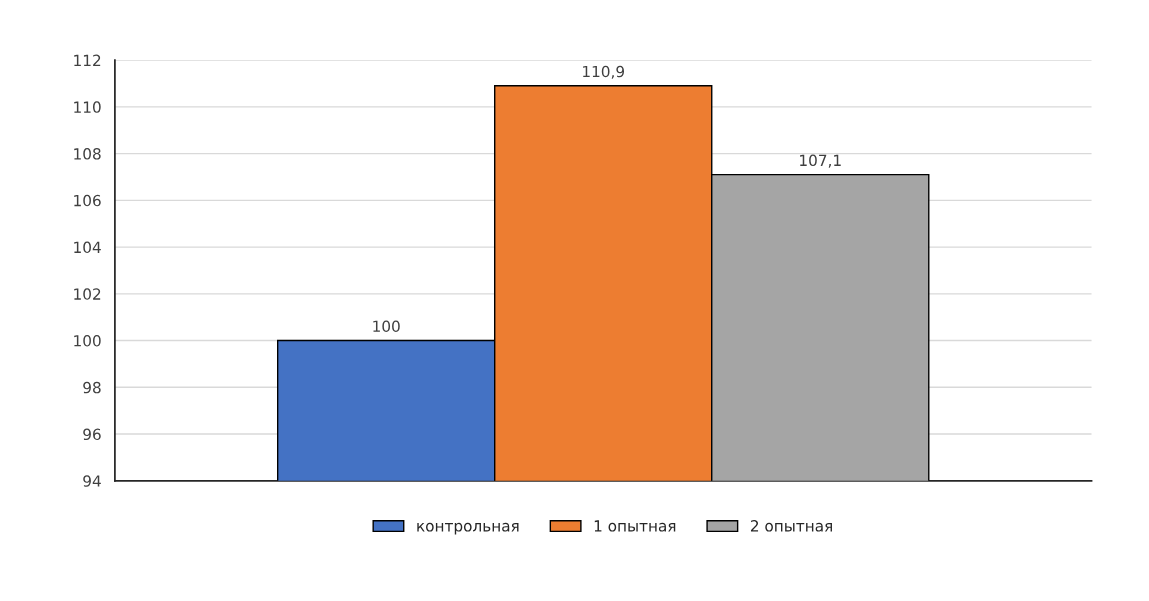 This screenshot has width=1149, height=601. I want to click on y-tick-label: 98, so click(92, 387).